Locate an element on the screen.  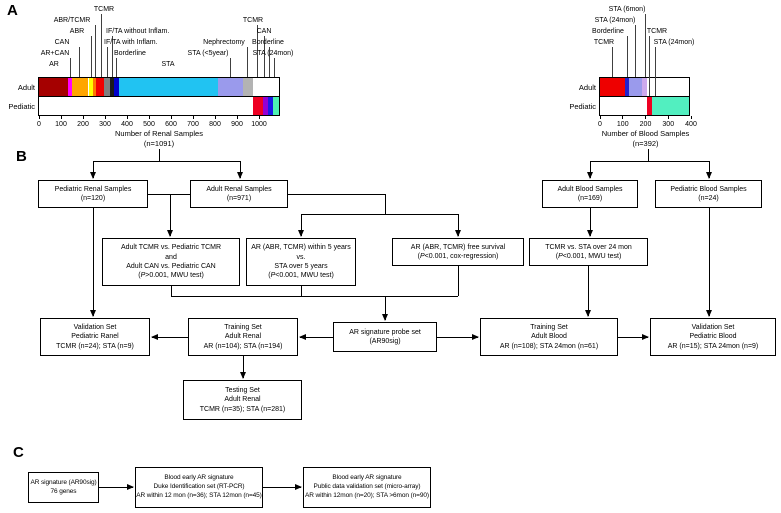
chart-blood-rowlabel: Pediatic is located at coordinates (582, 106).